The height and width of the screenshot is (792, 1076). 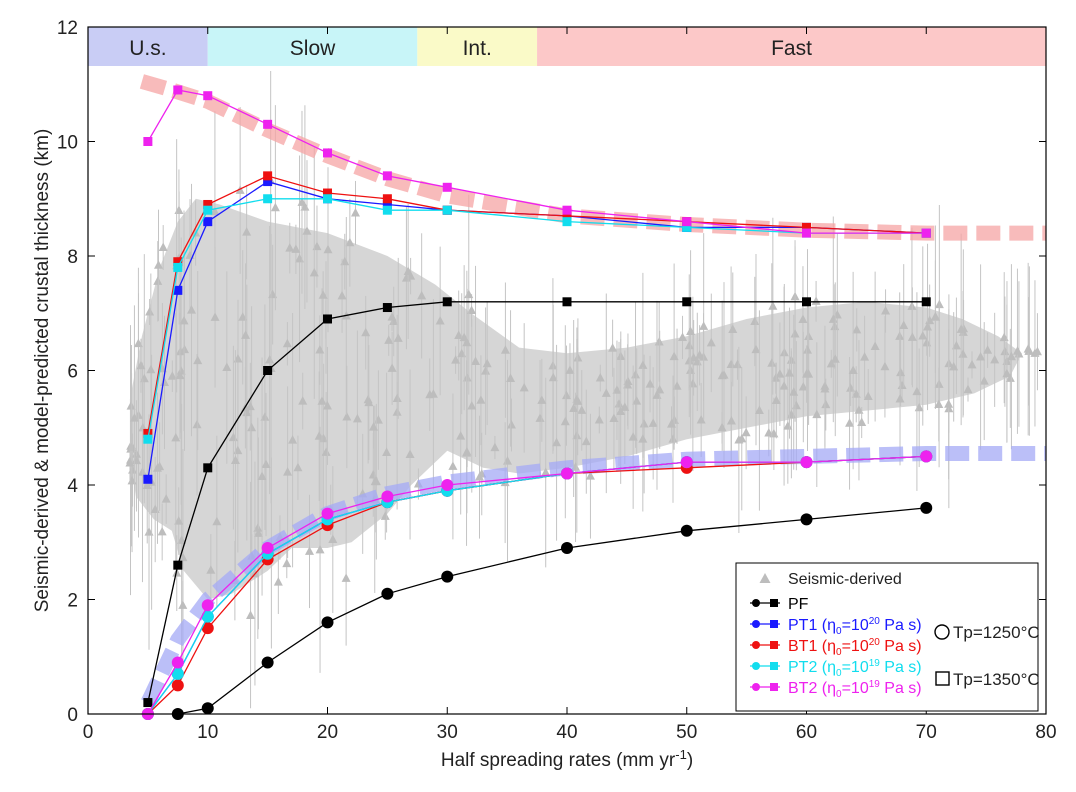 I want to click on x-tick-label: 70, so click(x=926, y=732).